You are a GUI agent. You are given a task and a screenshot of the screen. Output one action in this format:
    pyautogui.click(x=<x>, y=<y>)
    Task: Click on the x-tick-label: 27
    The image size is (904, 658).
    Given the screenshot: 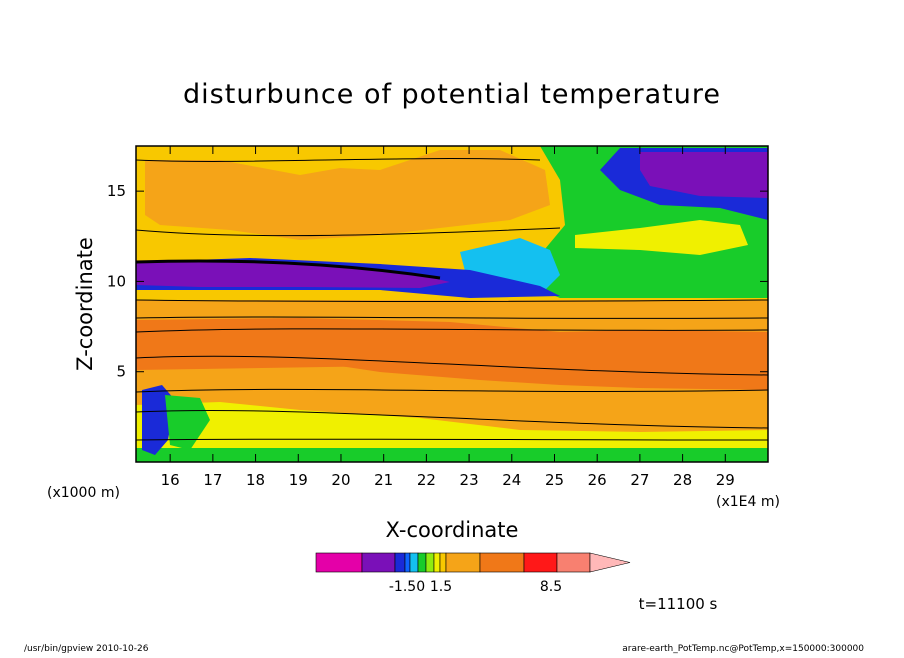 What is the action you would take?
    pyautogui.click(x=639, y=480)
    